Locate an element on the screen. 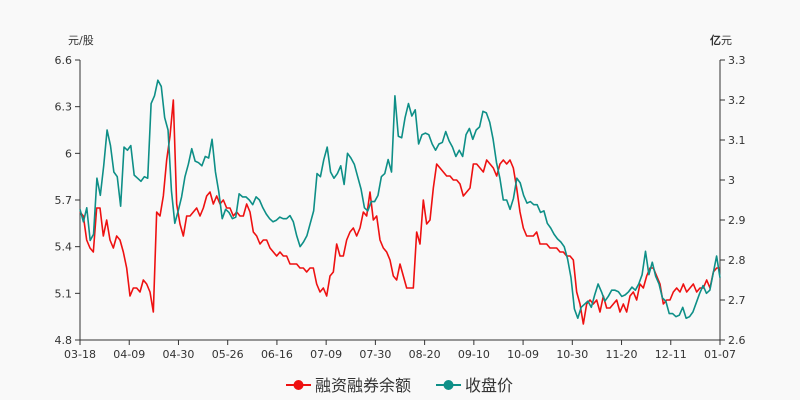 This screenshot has width=800, height=400. left-y-tick-label: 5.7 is located at coordinates (64, 200).